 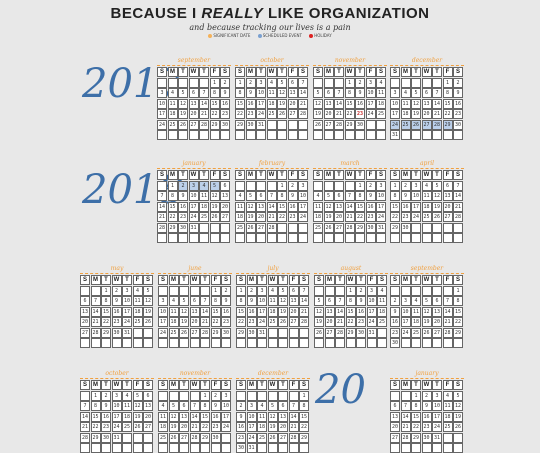 What do you see at coordinates (329, 322) in the screenshot?
I see `day-cell: 20` at bounding box center [329, 322].